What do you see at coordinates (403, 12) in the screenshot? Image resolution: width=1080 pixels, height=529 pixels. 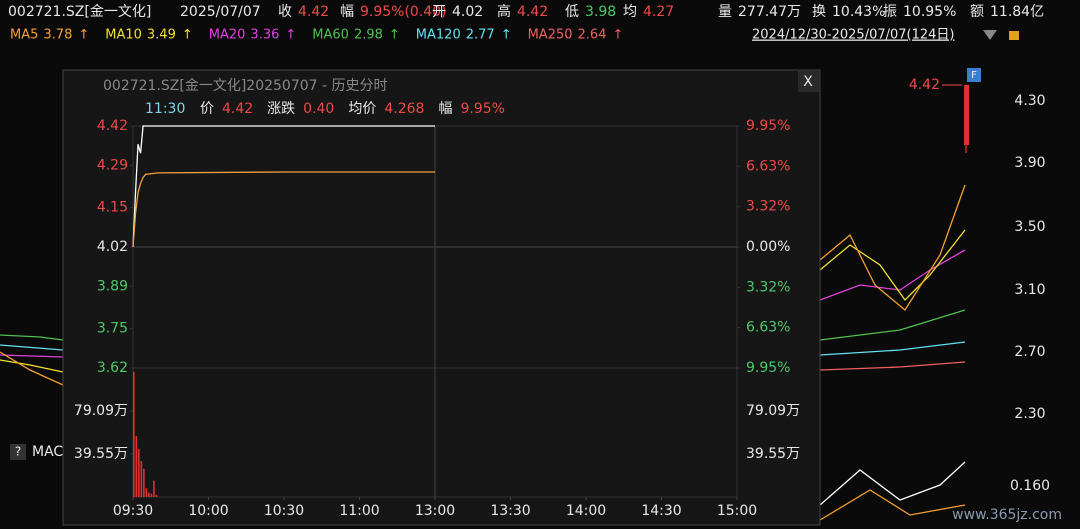 I see `field-value: 9.95%(0.40)` at bounding box center [403, 12].